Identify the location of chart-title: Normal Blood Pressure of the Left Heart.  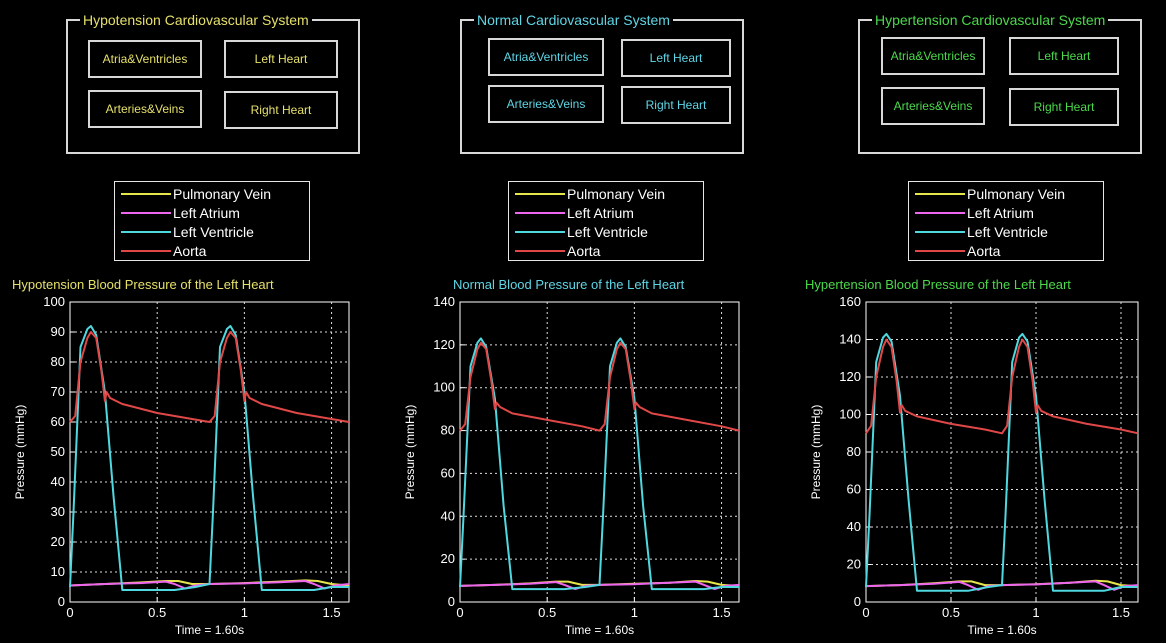
(569, 284).